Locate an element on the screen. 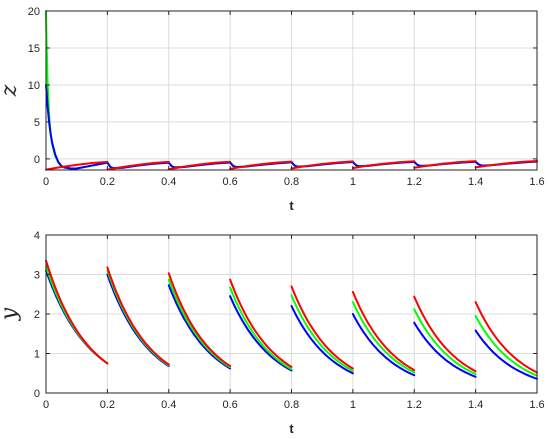  z-xtick-label: 0.6 is located at coordinates (229, 182).